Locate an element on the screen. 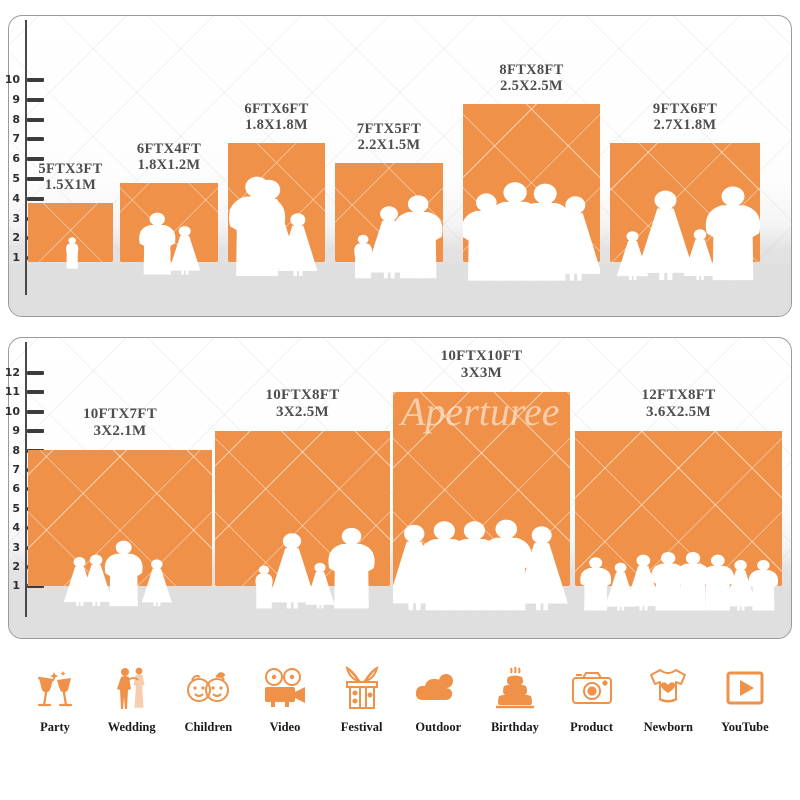  use-case-label: Children is located at coordinates (208, 727).